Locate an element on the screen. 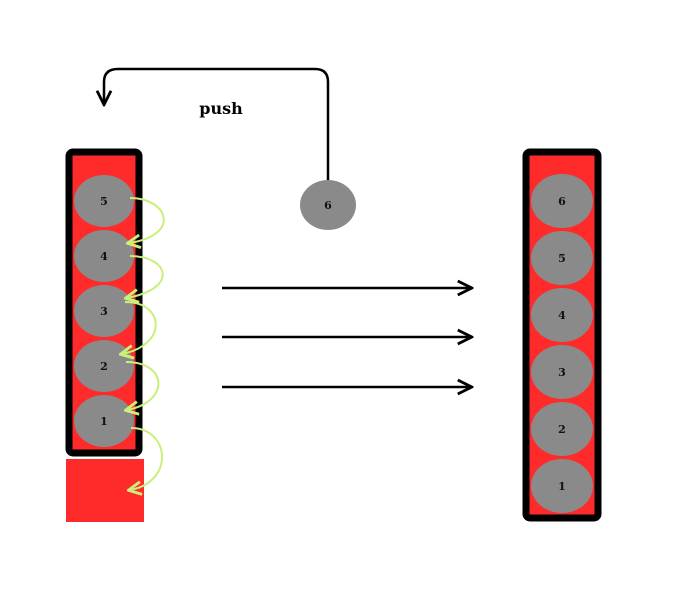 Image resolution: width=691 pixels, height=595 pixels. left-stack-ball-label: 4 is located at coordinates (104, 256).